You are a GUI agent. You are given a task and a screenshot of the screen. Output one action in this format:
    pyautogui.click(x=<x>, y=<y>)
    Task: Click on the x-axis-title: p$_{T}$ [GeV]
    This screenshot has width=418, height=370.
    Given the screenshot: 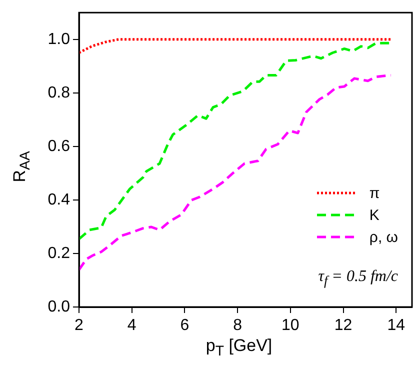 What is the action you would take?
    pyautogui.click(x=239, y=348)
    